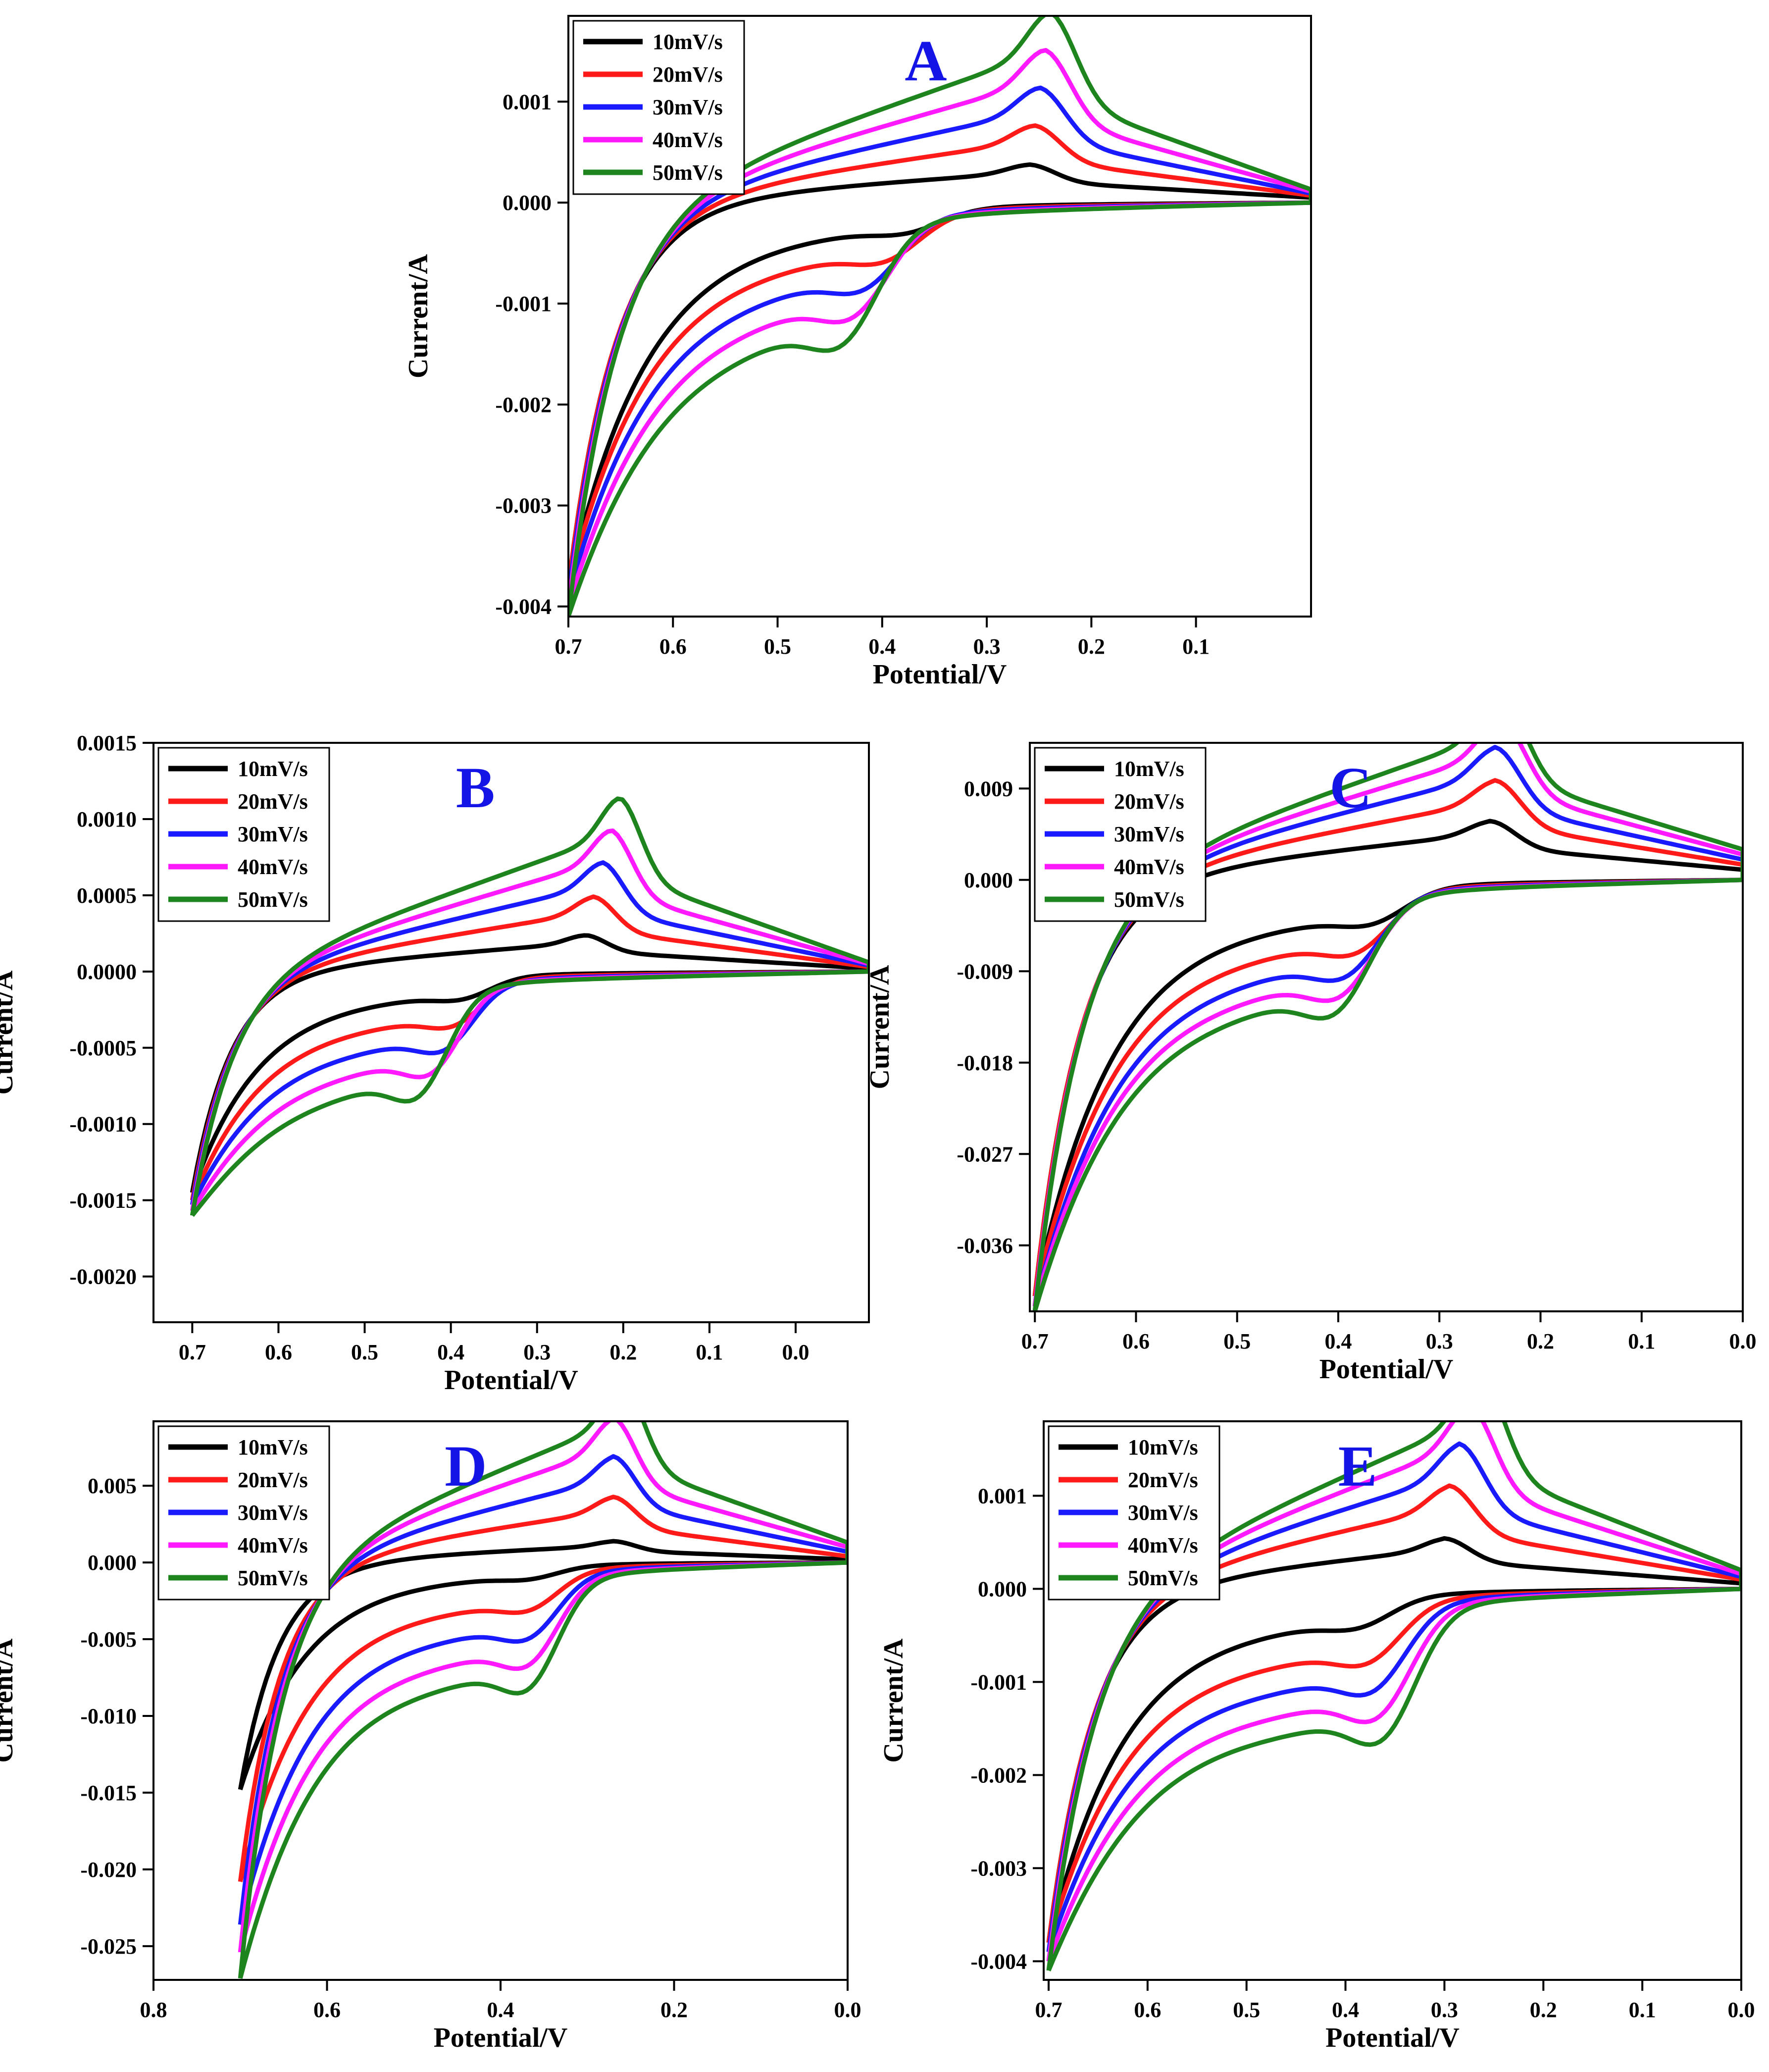 This screenshot has height=2072, width=1769. I want to click on y-tick-label: 0.0015, so click(107, 743).